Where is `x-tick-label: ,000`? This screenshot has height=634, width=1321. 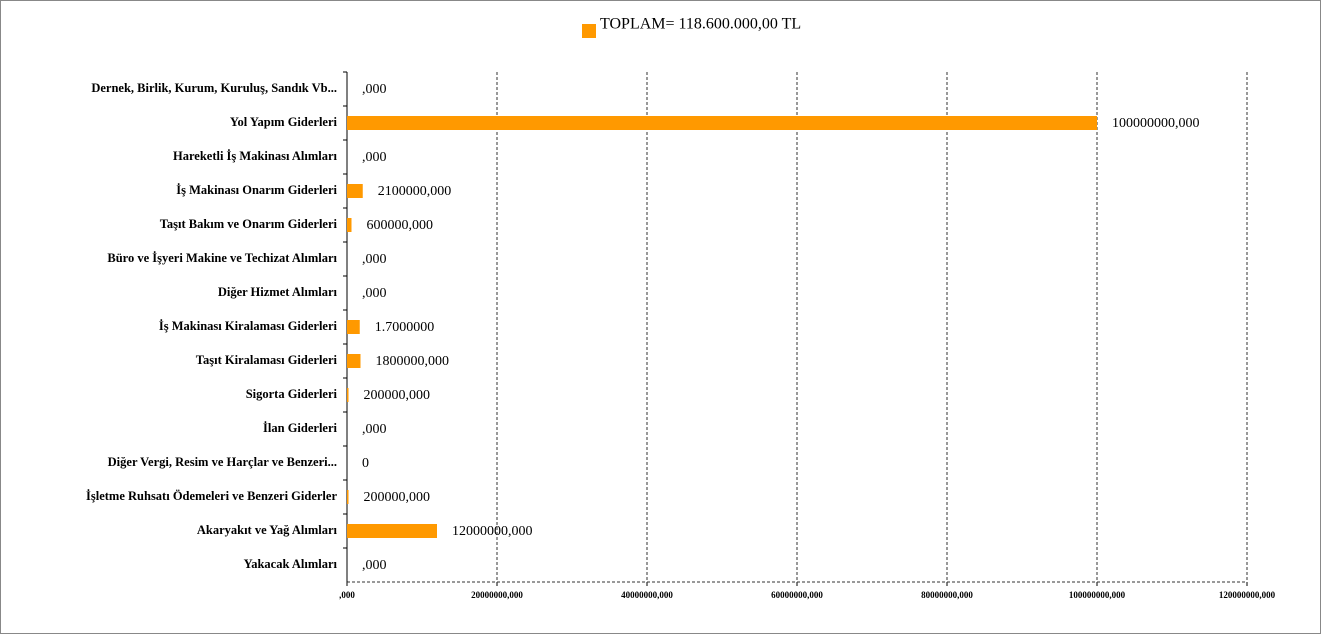 x-tick-label: ,000 is located at coordinates (347, 595).